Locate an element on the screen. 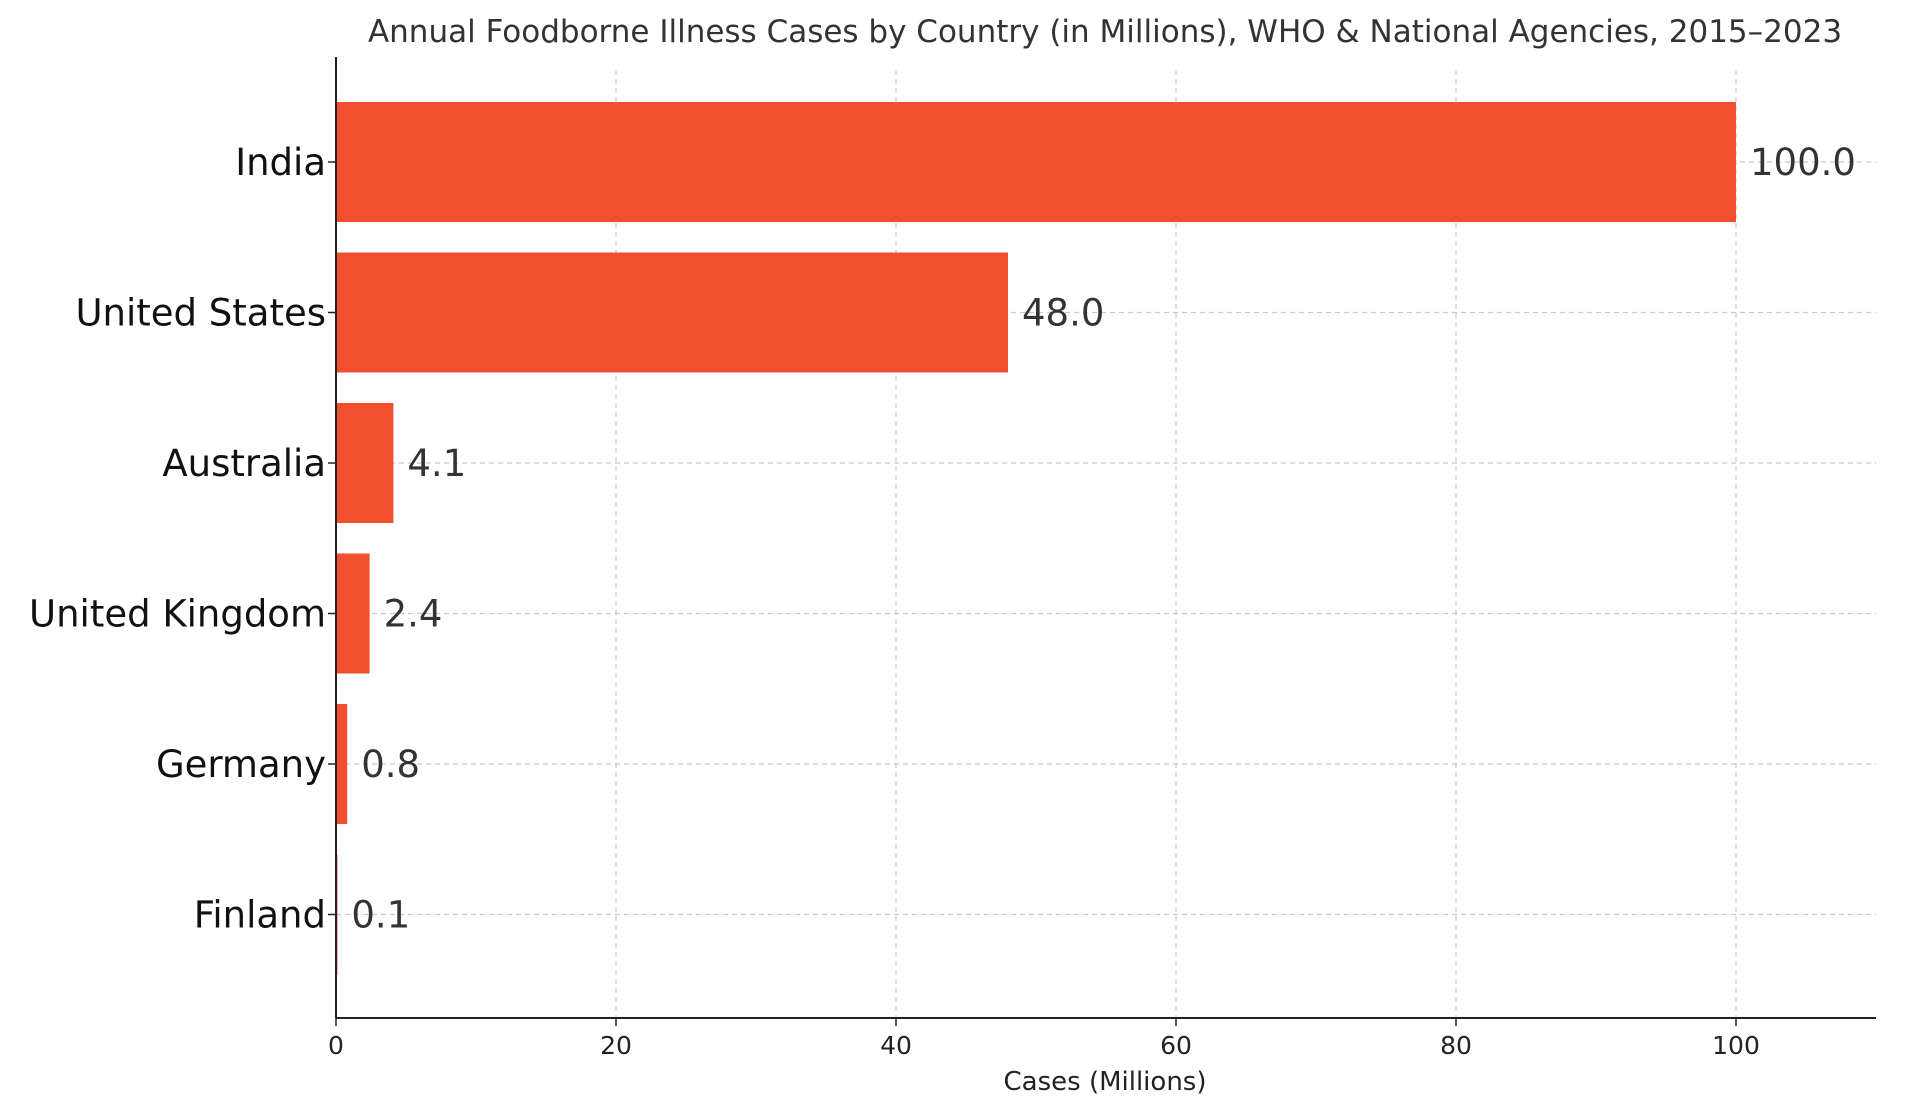  x-tick-label: 40 is located at coordinates (896, 1045).